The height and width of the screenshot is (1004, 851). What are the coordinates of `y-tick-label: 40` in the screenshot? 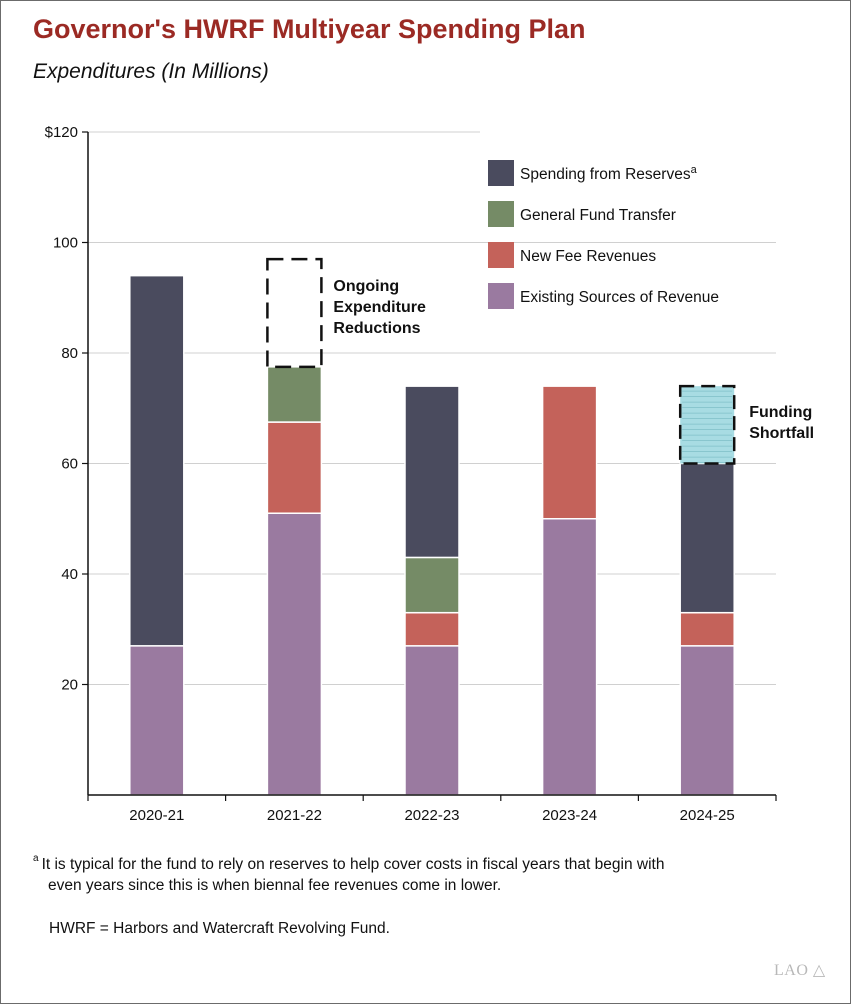 It's located at (69, 574).